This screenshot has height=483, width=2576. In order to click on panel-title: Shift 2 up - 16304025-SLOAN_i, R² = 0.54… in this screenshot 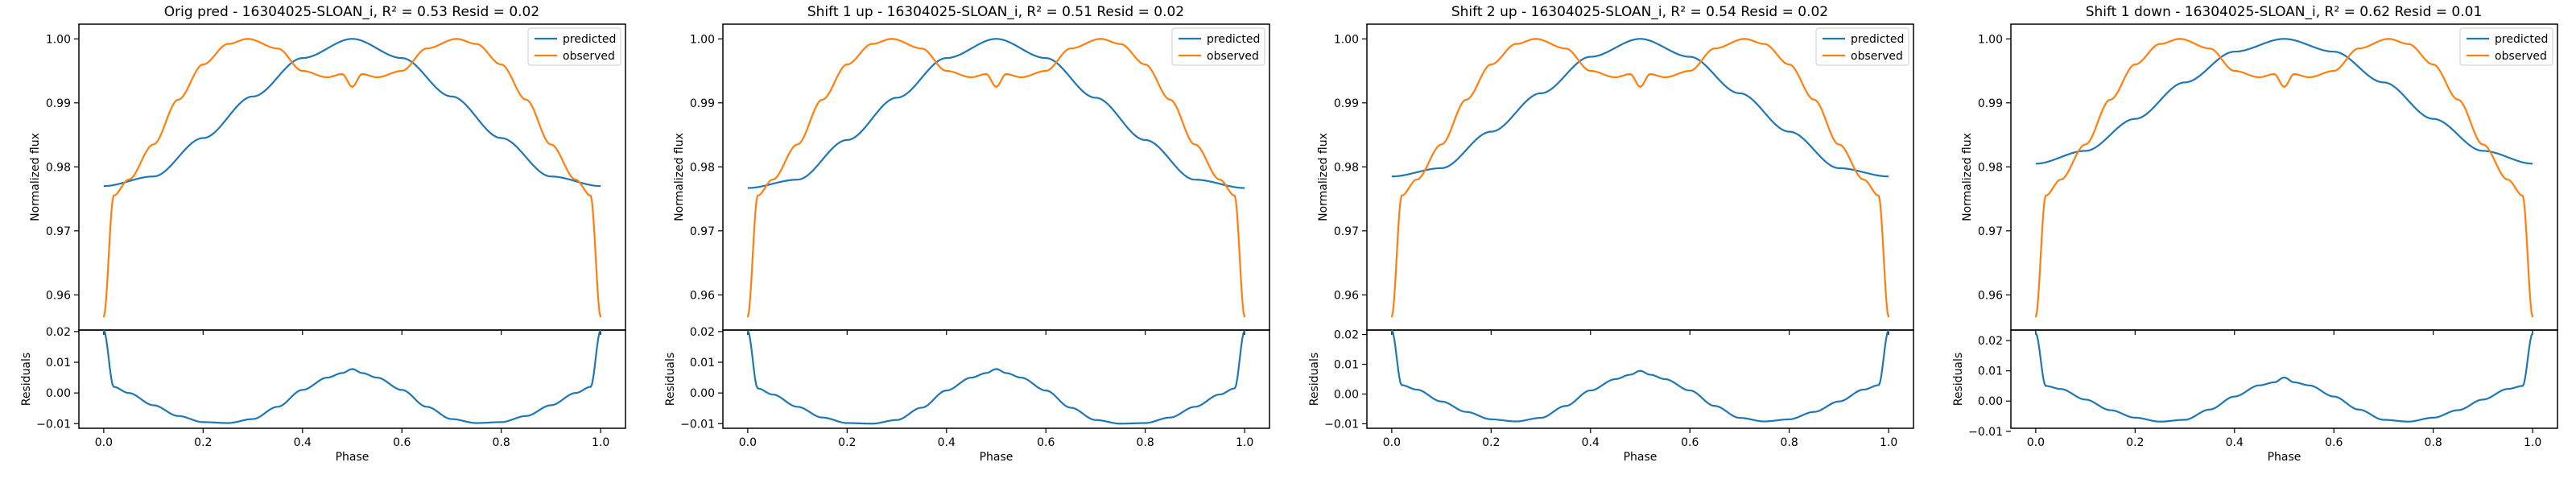, I will do `click(1639, 12)`.